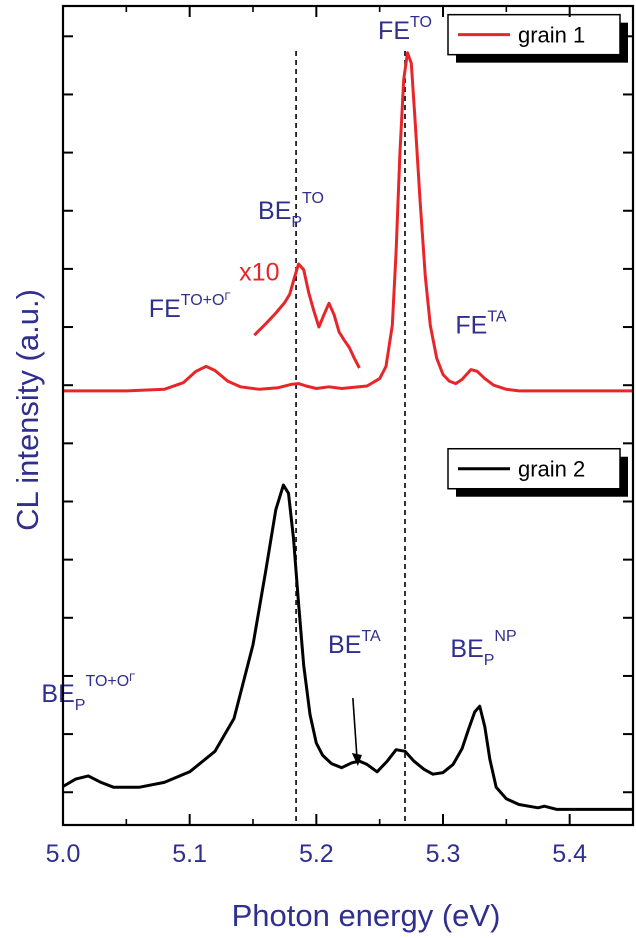  Describe the element at coordinates (551, 469) in the screenshot. I see `legend-label-1: grain 2` at that location.